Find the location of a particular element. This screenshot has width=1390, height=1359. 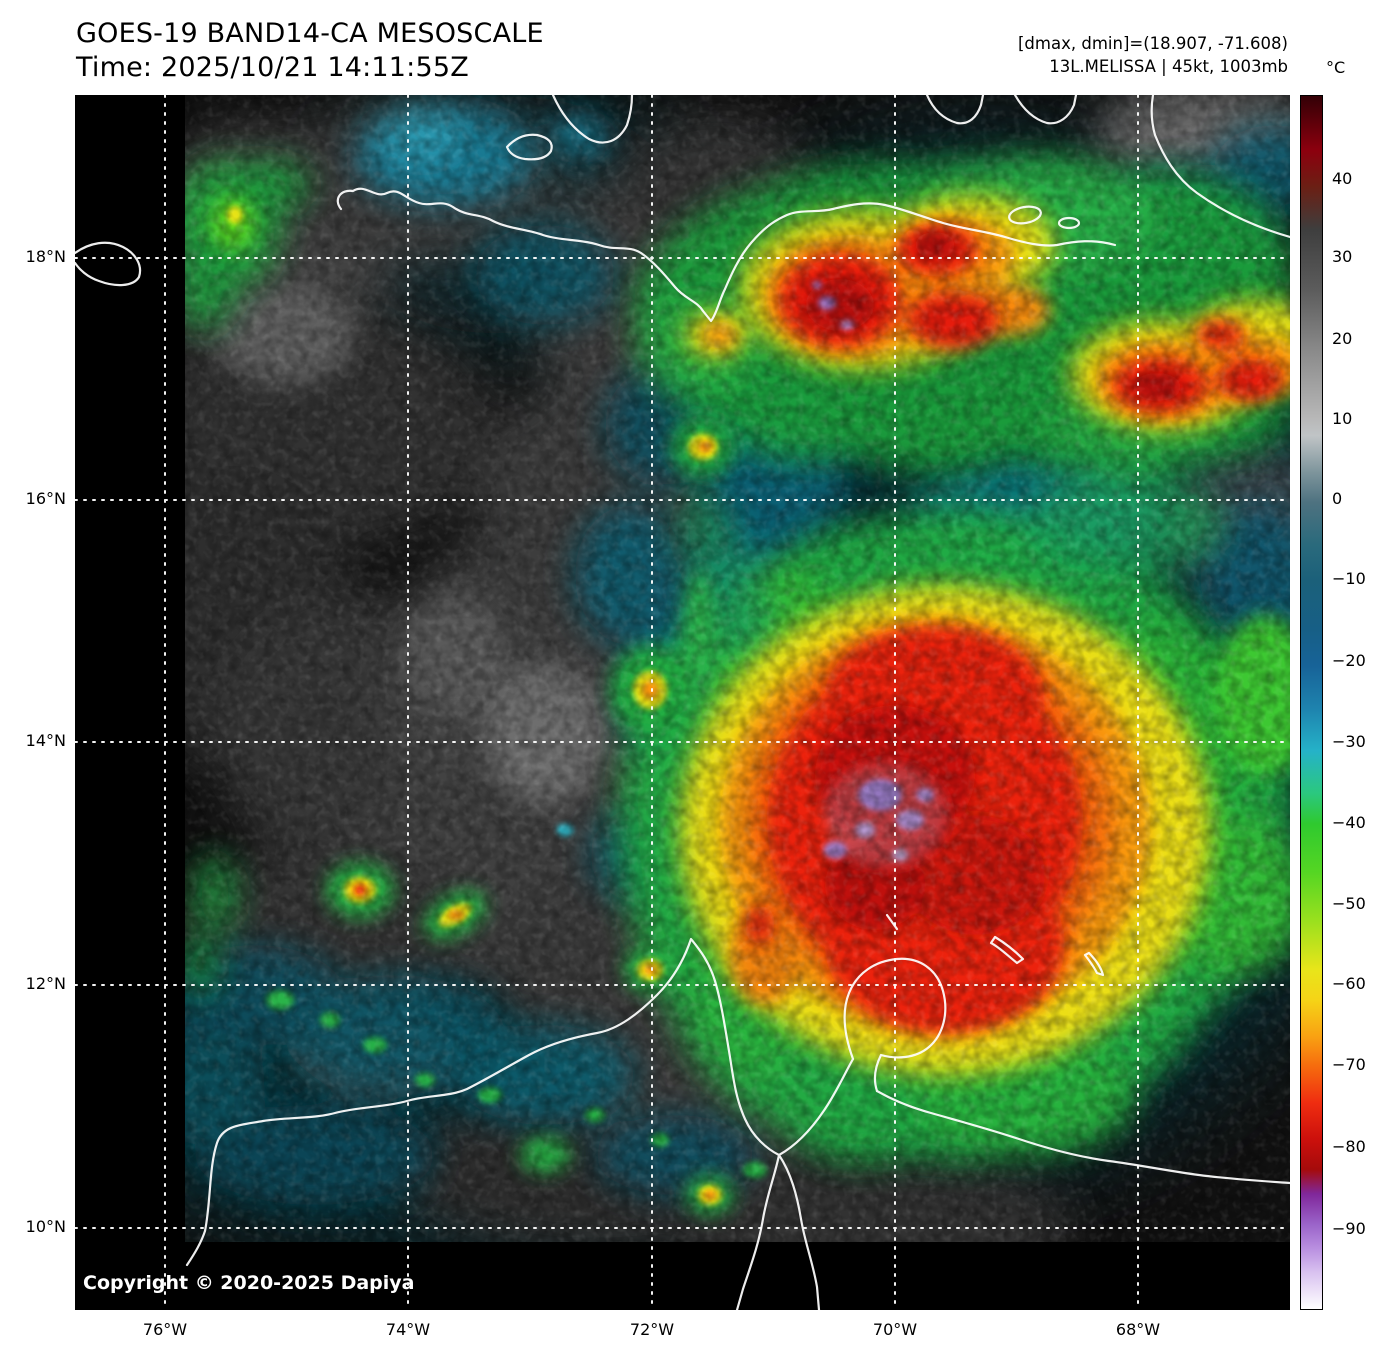

colorbar-tick: 30 is located at coordinates (1342, 256).